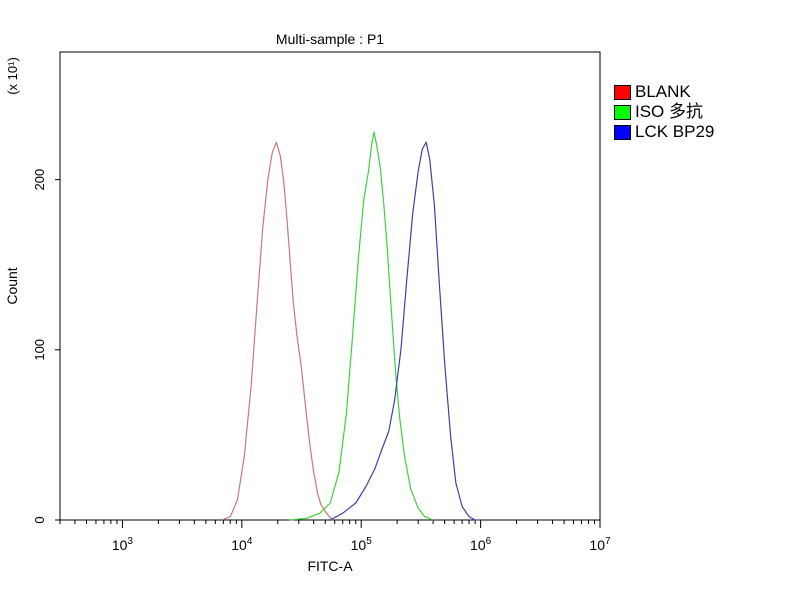 This screenshot has width=800, height=600. Describe the element at coordinates (39, 180) in the screenshot. I see `y-tick-label: 200` at that location.